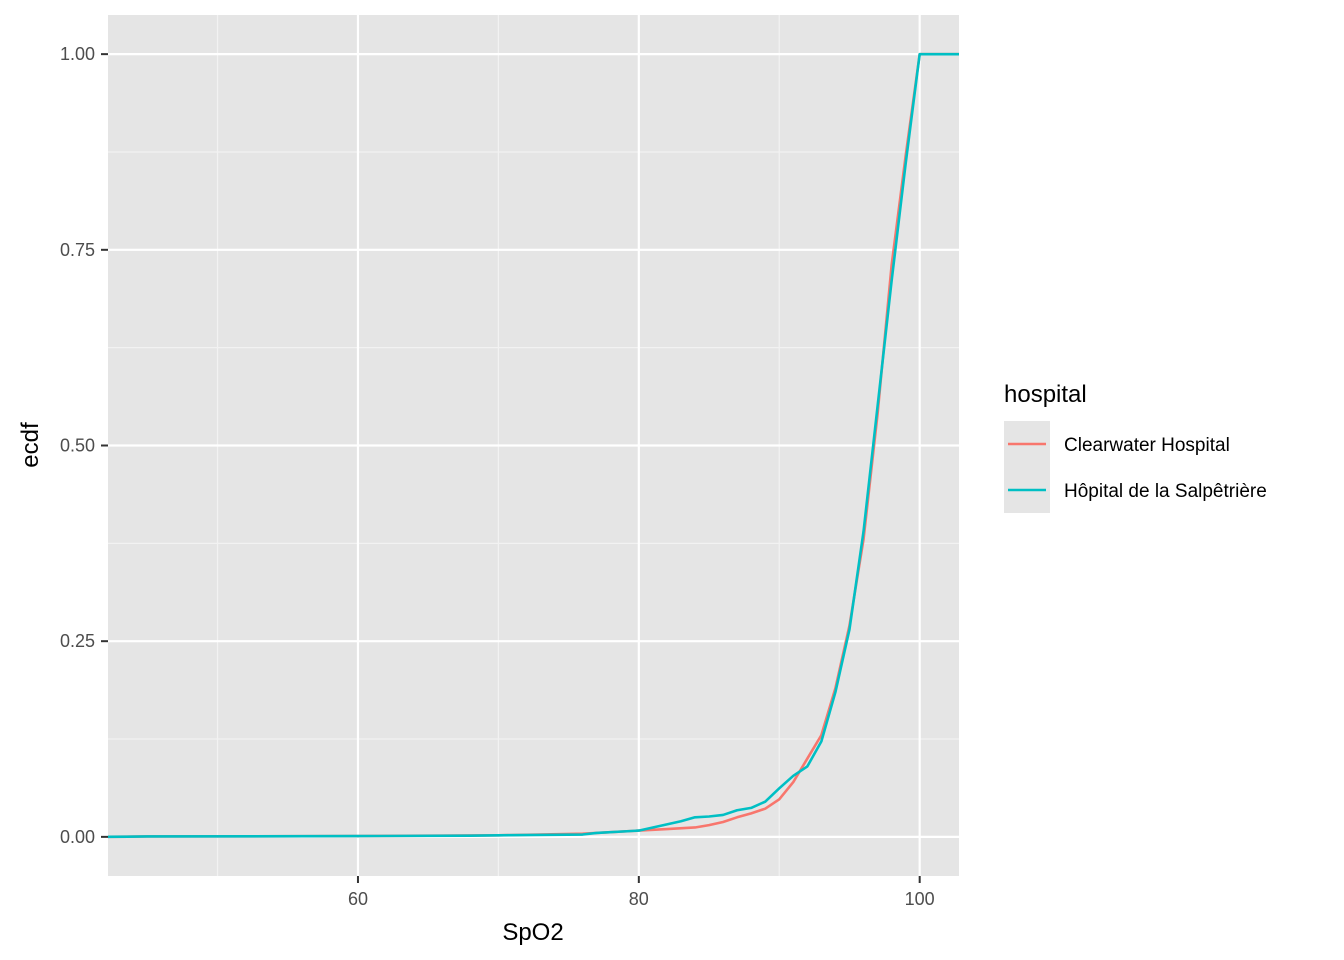  What do you see at coordinates (920, 899) in the screenshot?
I see `x-tick-label: 100` at bounding box center [920, 899].